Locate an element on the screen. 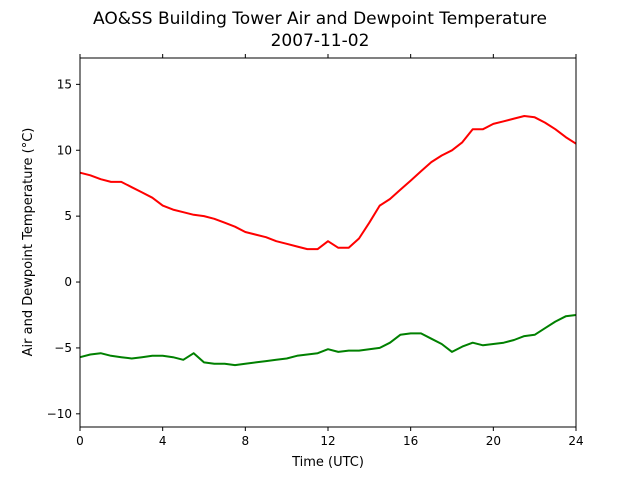 This screenshot has width=640, height=484. y-tick-label: 0 is located at coordinates (68, 282).